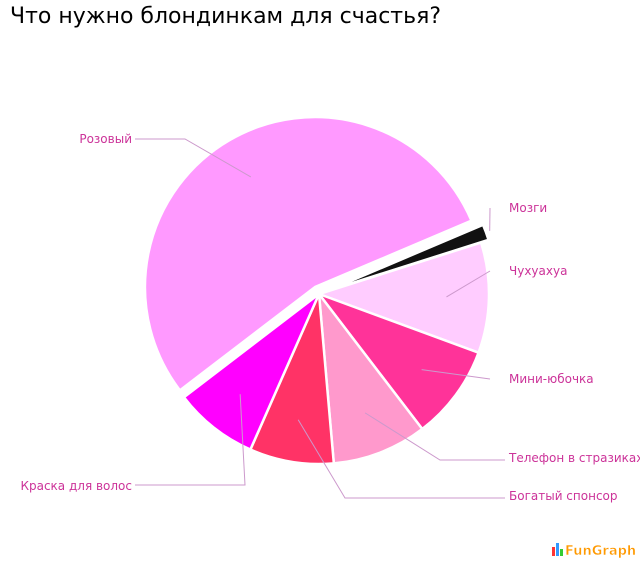 This screenshot has height=565, width=640. Describe the element at coordinates (600, 551) in the screenshot. I see `fungraph-logo-text: FunGraph` at that location.